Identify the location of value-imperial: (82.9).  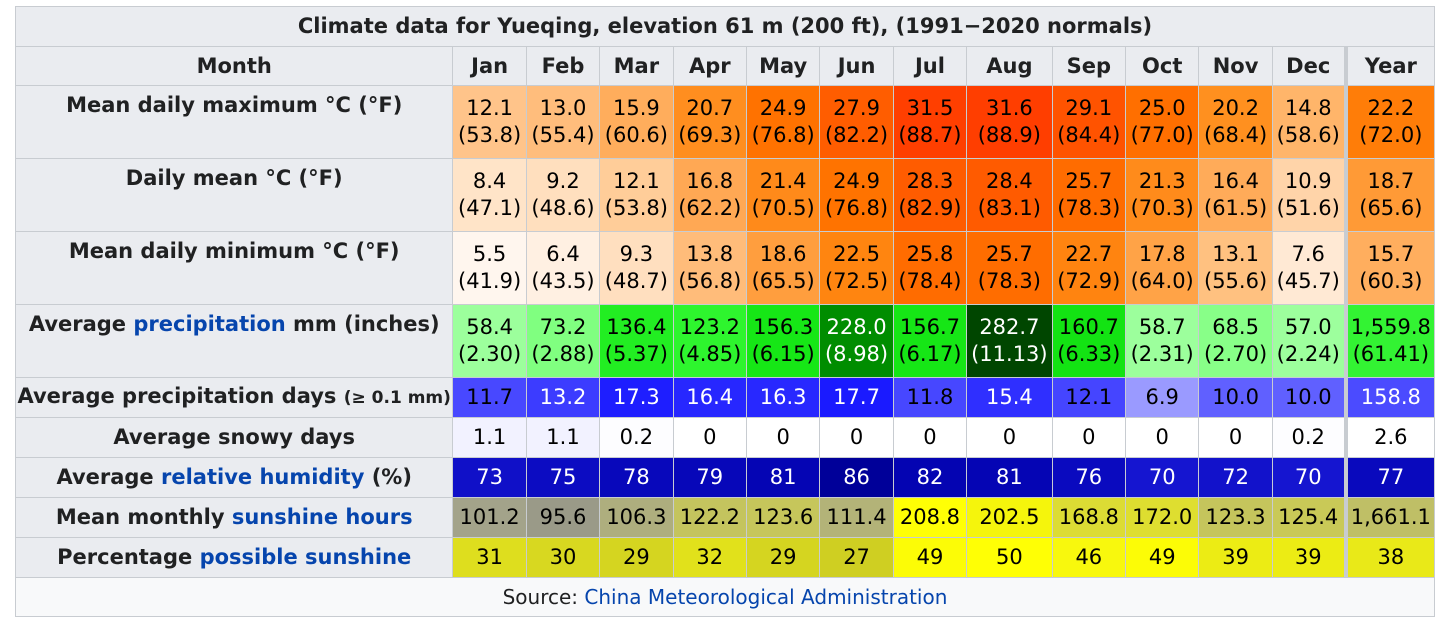
(930, 208).